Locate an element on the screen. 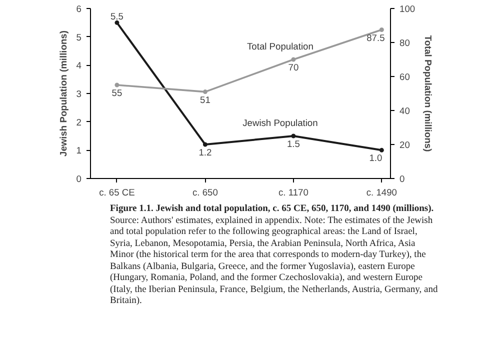 The height and width of the screenshot is (340, 480). data-label: 51 is located at coordinates (205, 99).